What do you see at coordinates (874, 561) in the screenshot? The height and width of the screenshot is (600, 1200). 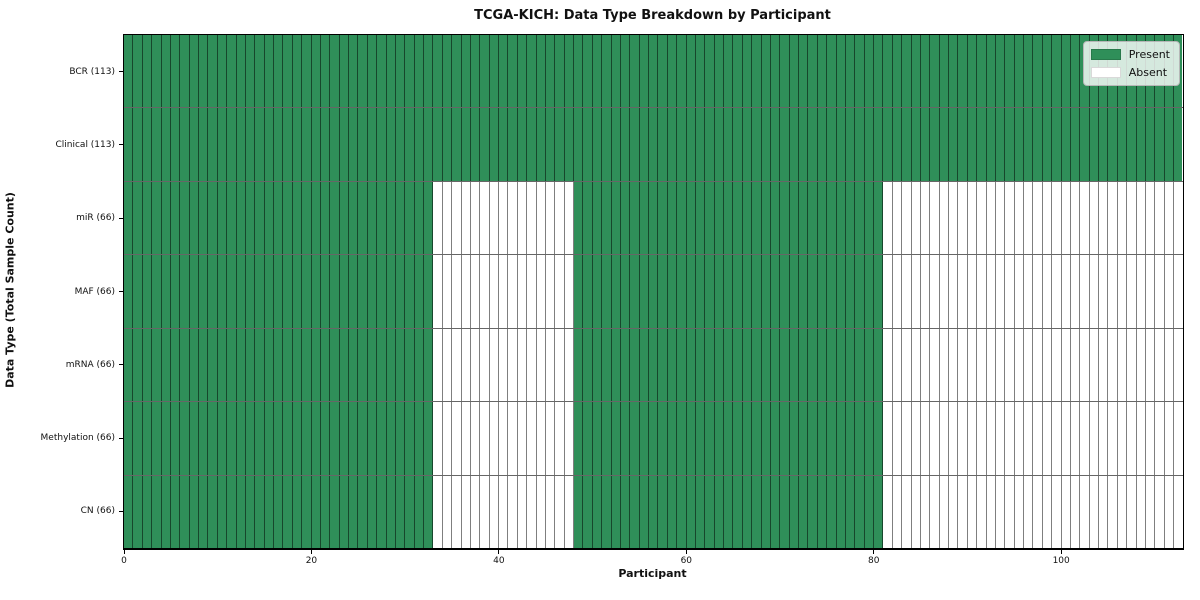 I see `x-tick-label: 80` at bounding box center [874, 561].